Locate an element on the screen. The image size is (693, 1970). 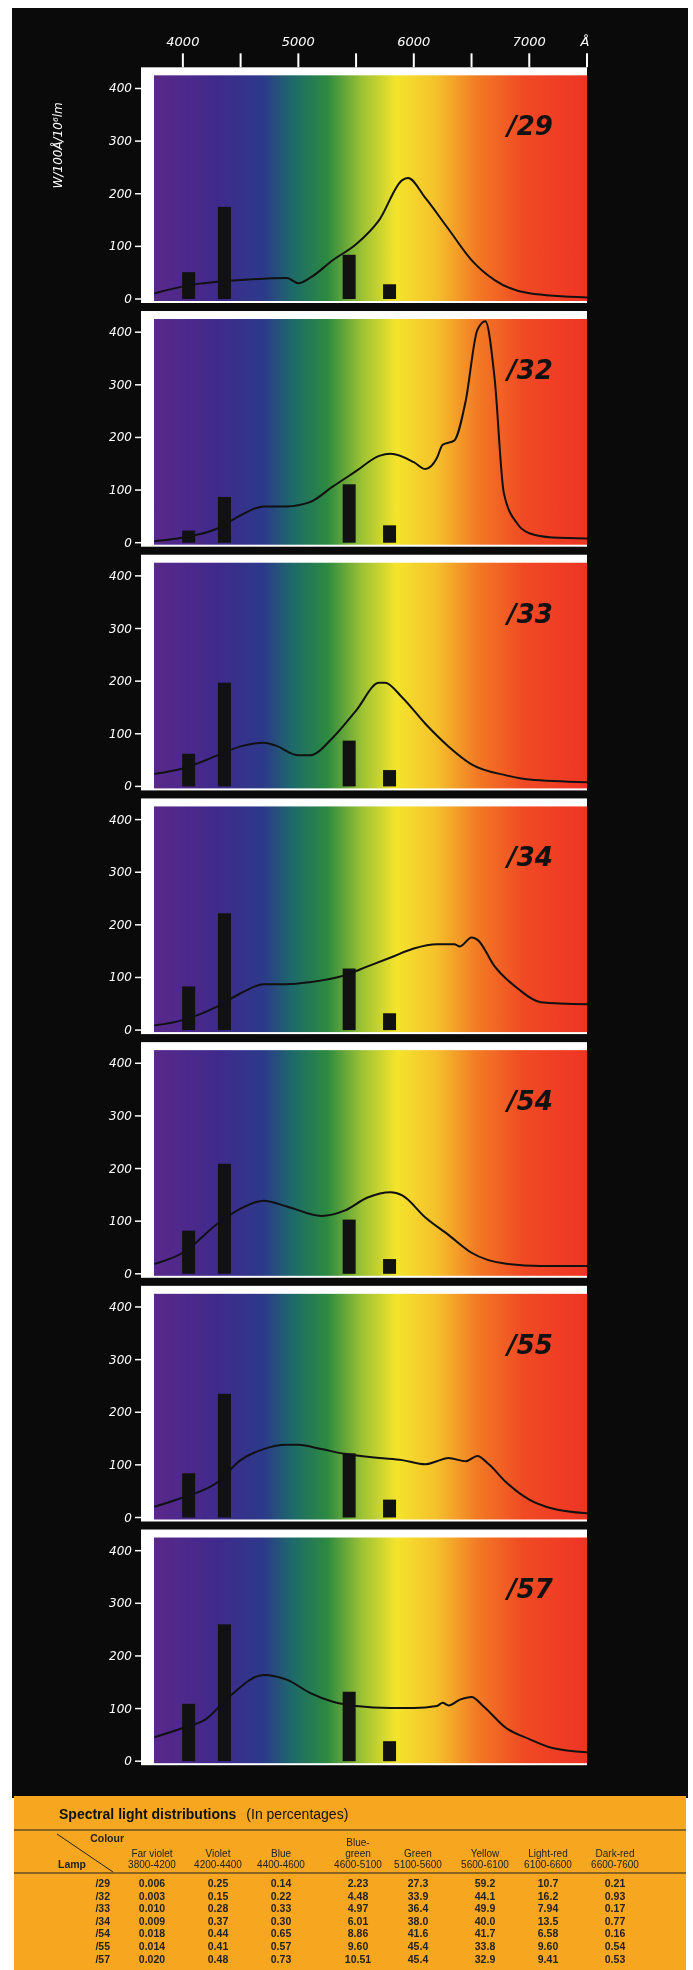
category-label: Green 5100-5600 is located at coordinates (418, 1859).